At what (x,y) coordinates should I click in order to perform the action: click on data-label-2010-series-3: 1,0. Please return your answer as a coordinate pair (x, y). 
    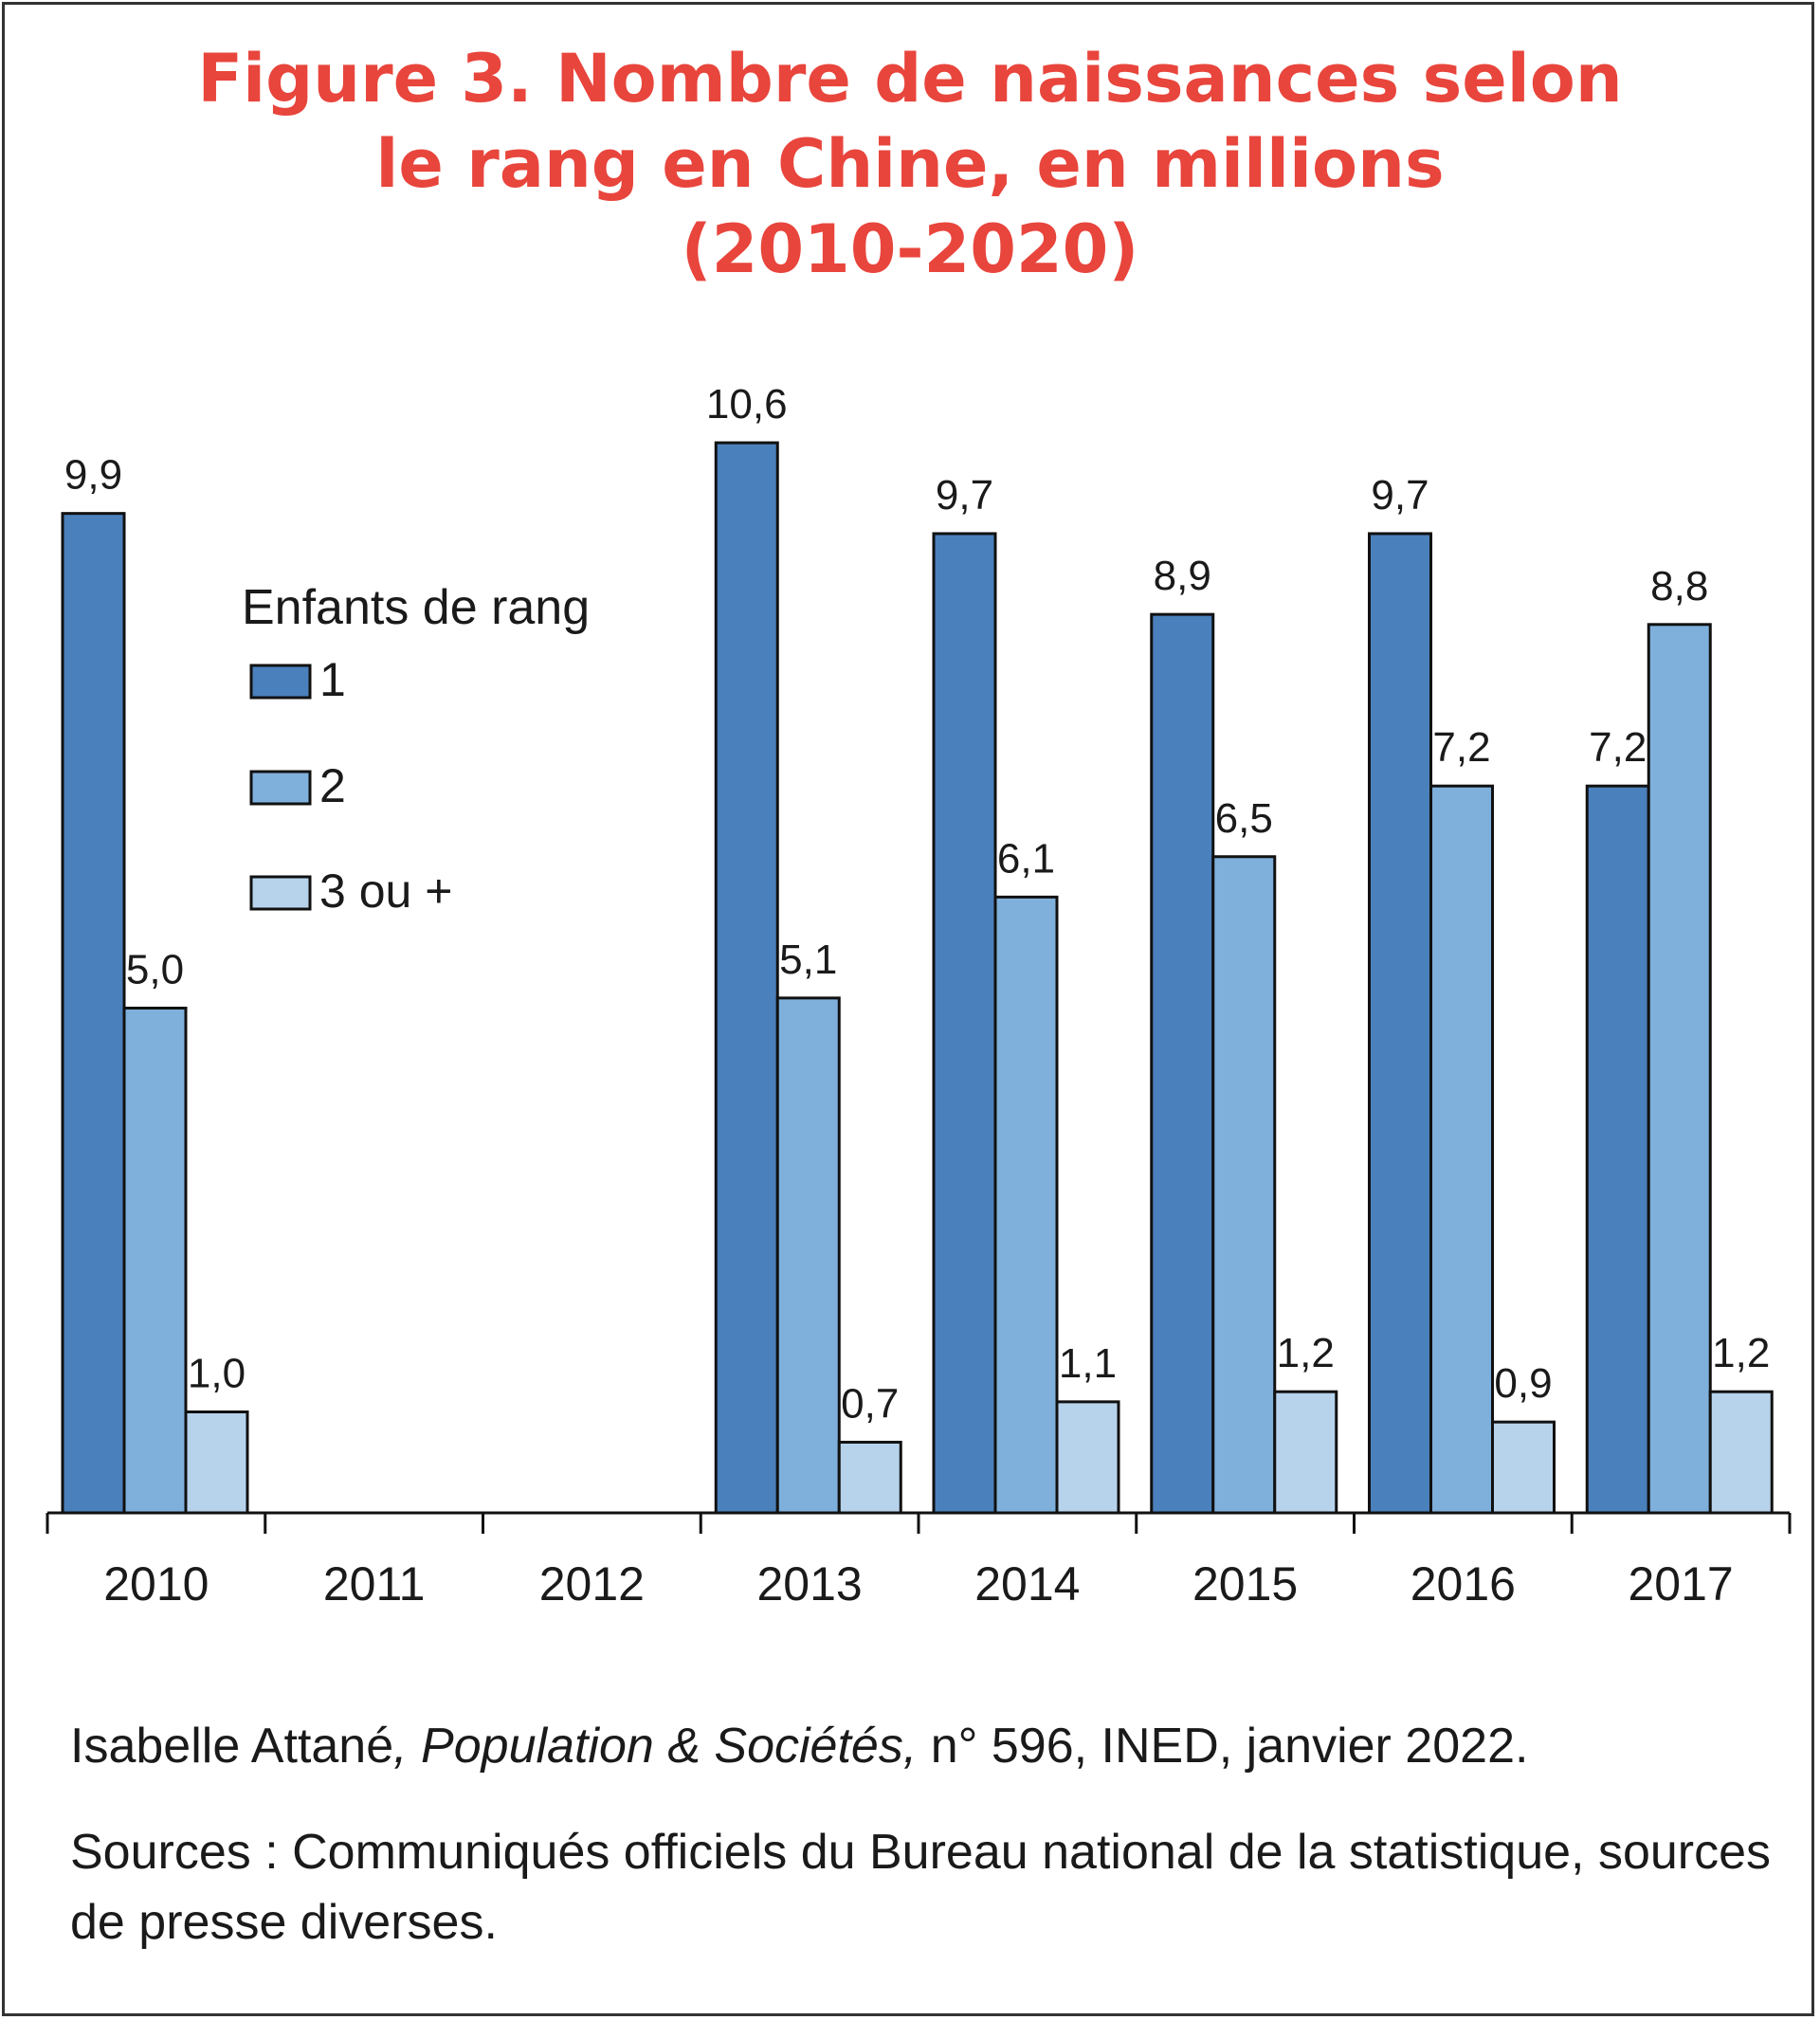
    Looking at the image, I should click on (217, 1374).